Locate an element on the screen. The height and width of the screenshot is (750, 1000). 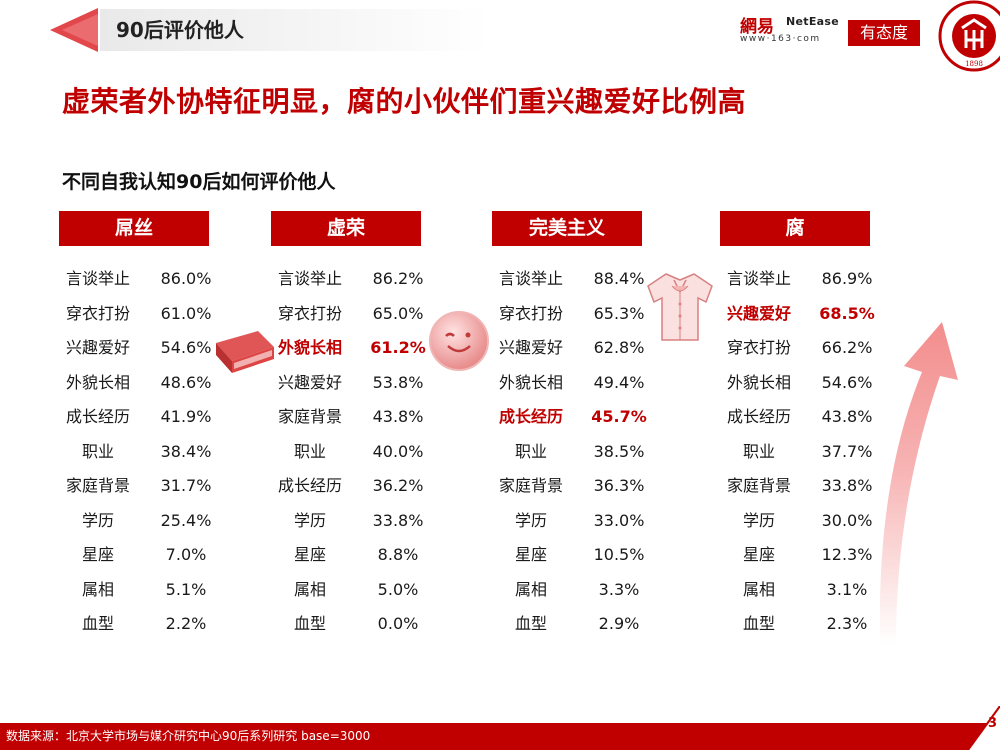
table-row: 外貌长相 54.6% is located at coordinates (803, 383).